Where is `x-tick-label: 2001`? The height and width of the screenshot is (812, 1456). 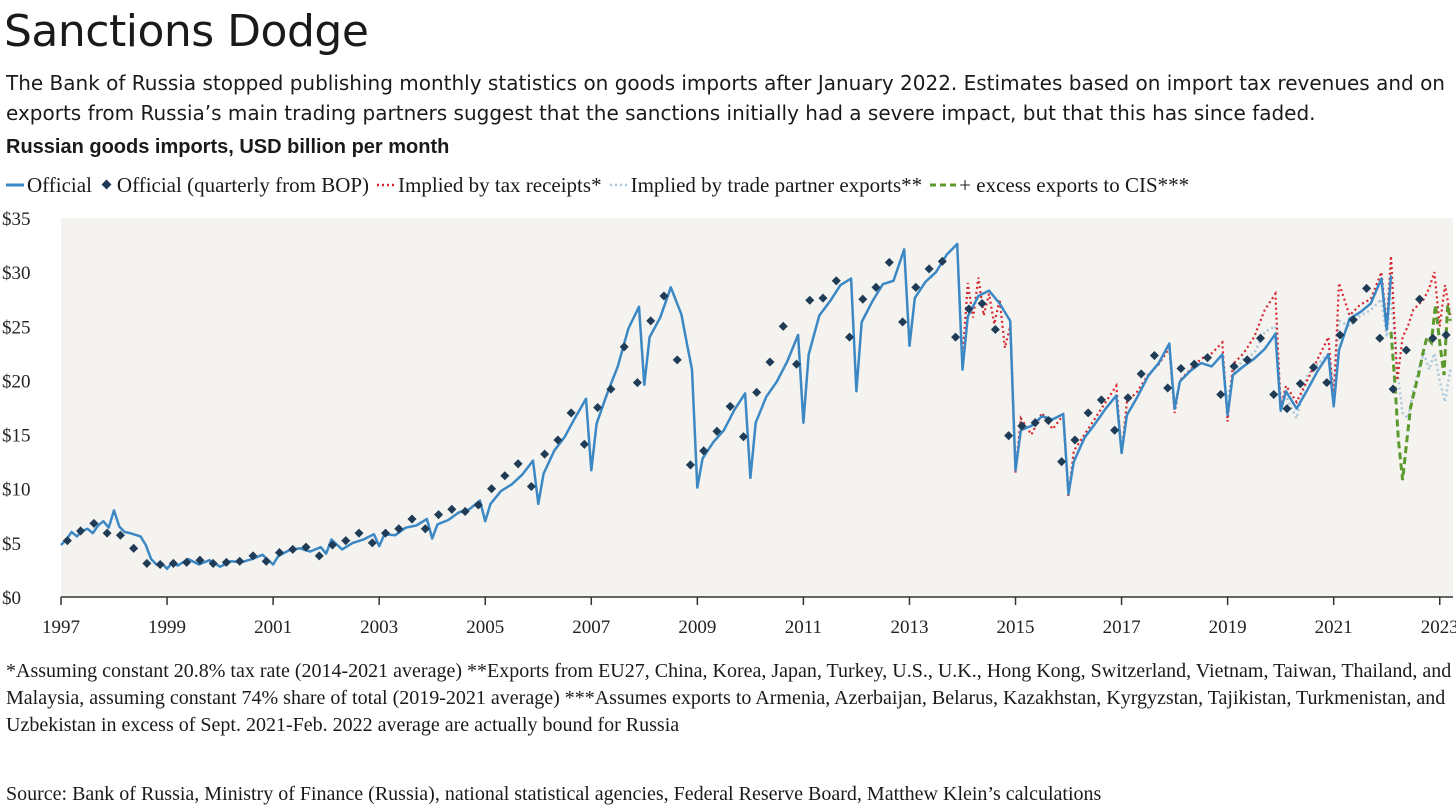
x-tick-label: 2001 is located at coordinates (273, 627).